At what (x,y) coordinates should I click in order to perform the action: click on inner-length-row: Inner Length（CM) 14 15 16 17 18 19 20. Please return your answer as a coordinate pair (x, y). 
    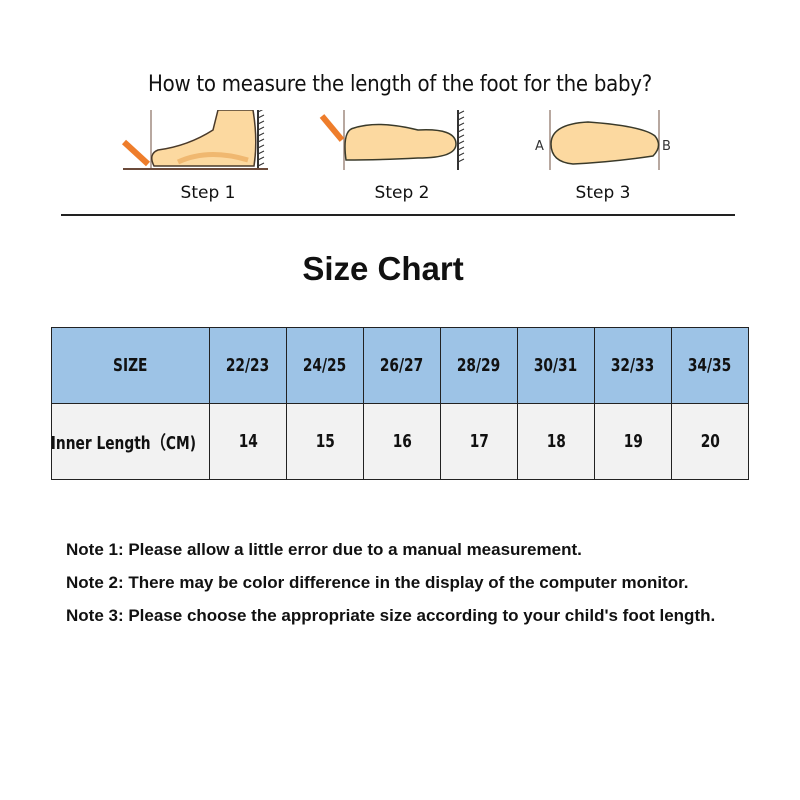
    Looking at the image, I should click on (400, 441).